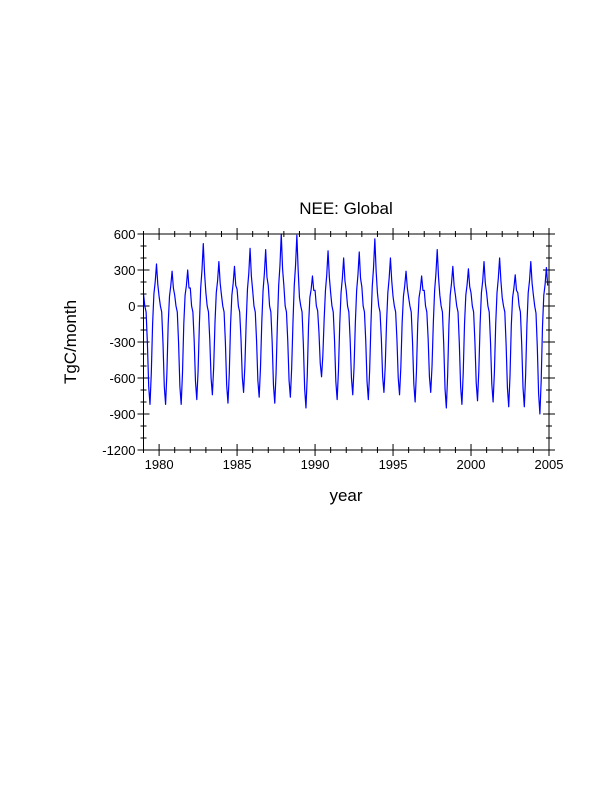 This screenshot has height=792, width=612. I want to click on x-tick-label: 2005, so click(549, 464).